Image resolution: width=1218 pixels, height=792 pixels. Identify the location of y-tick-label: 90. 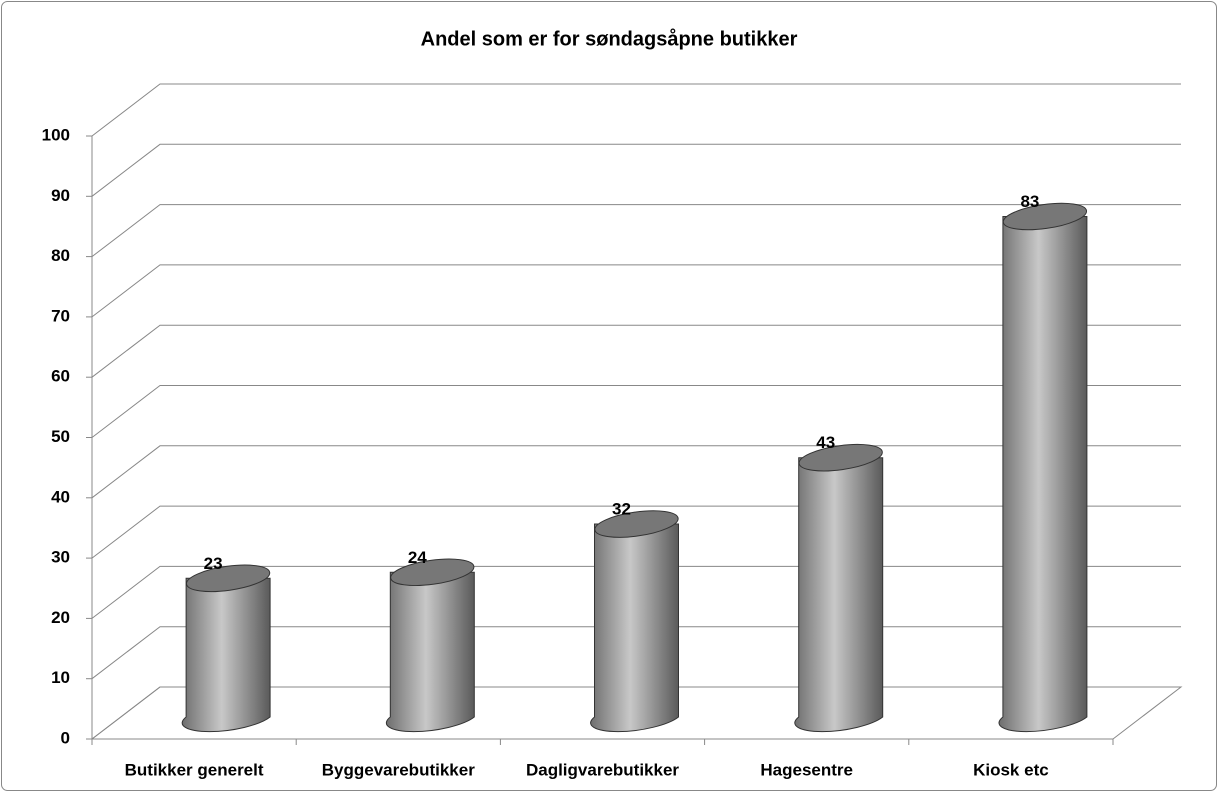
(60, 195).